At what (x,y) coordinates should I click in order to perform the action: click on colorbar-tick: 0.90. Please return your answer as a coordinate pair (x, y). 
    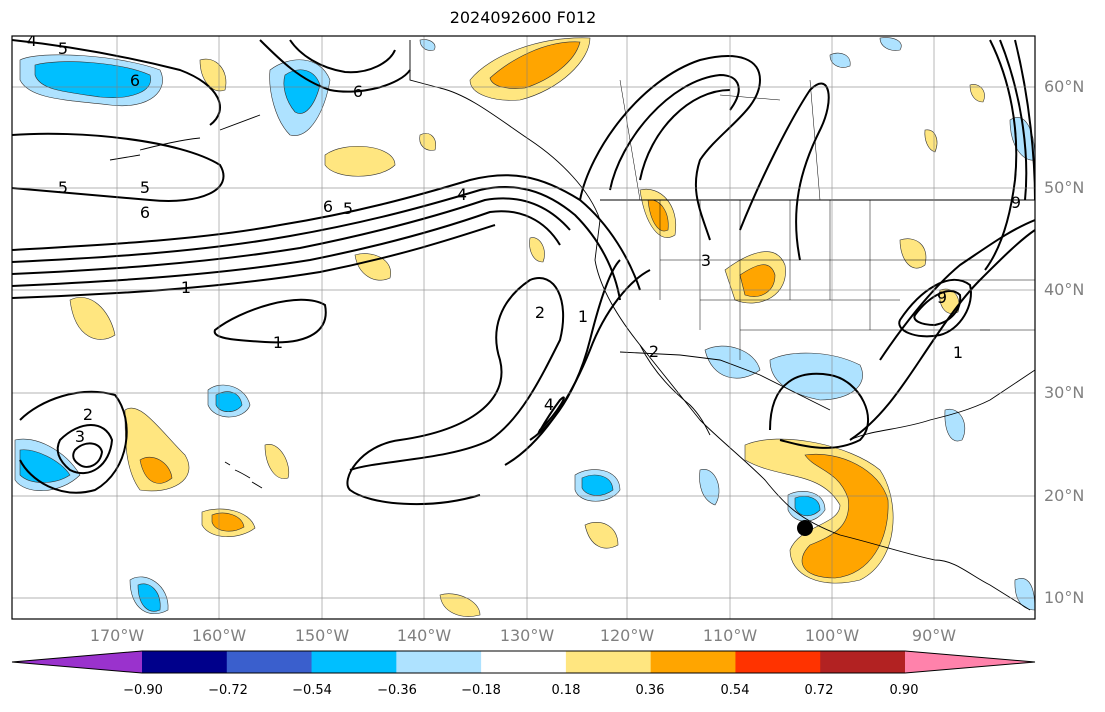
    Looking at the image, I should click on (904, 690).